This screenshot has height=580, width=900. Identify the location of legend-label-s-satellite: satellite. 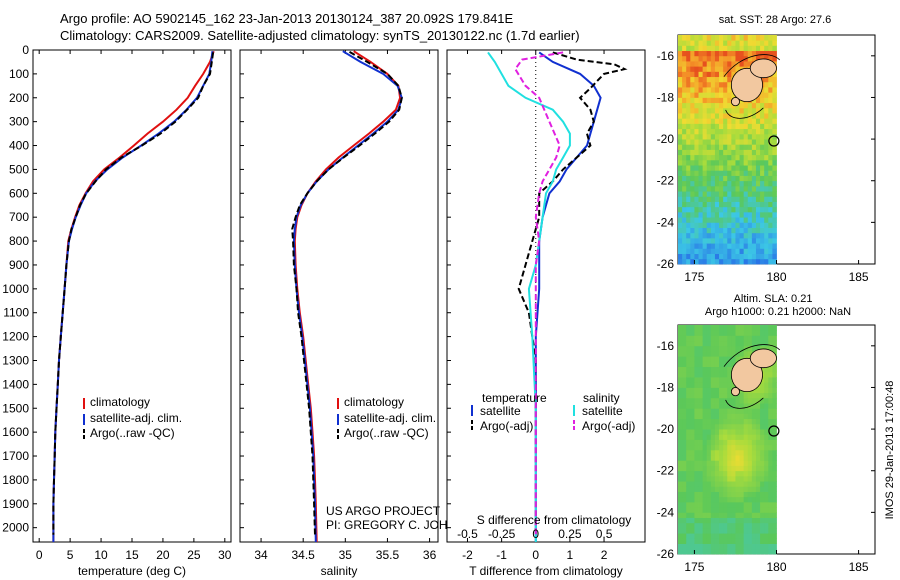
(602, 411).